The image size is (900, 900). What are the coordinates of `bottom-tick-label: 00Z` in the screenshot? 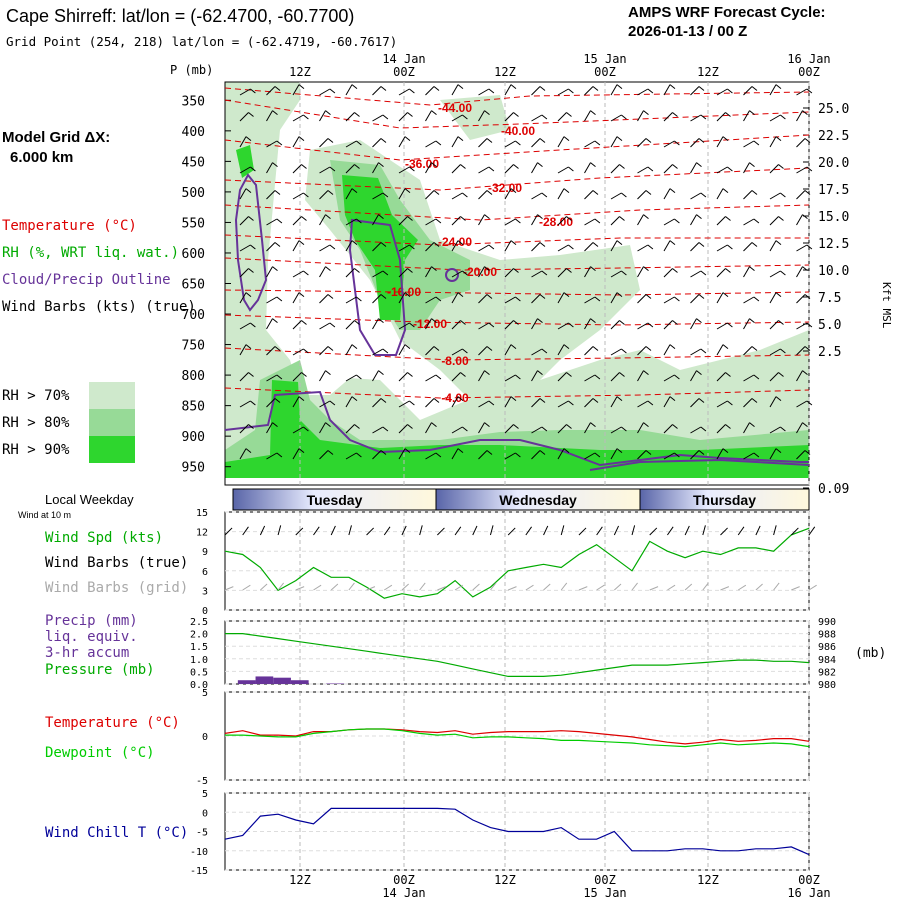 It's located at (809, 880).